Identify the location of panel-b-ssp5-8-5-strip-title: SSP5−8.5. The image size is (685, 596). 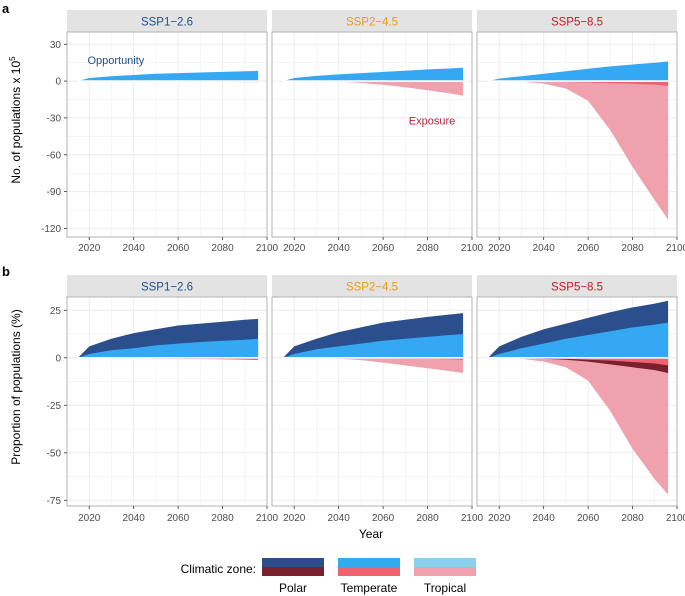
(577, 288).